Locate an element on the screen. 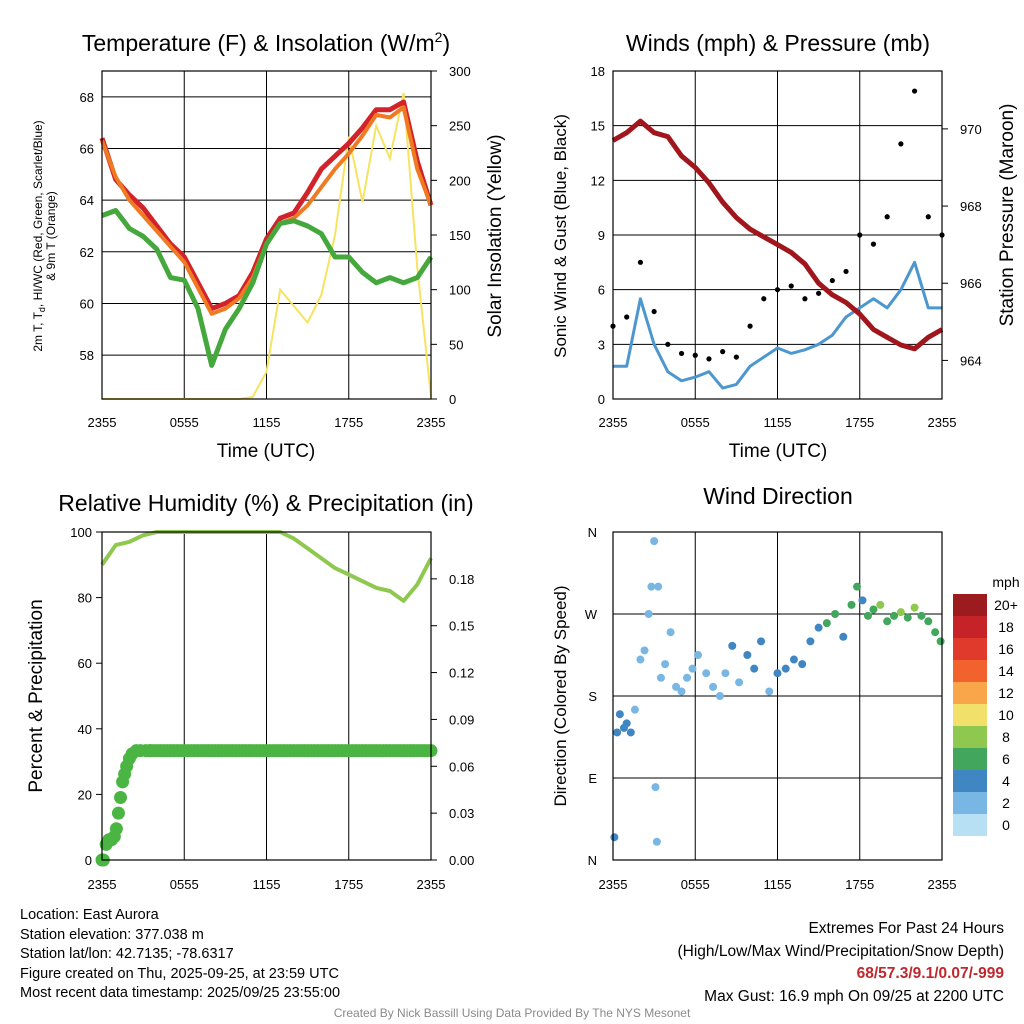  legend-label: 6 is located at coordinates (1006, 759).